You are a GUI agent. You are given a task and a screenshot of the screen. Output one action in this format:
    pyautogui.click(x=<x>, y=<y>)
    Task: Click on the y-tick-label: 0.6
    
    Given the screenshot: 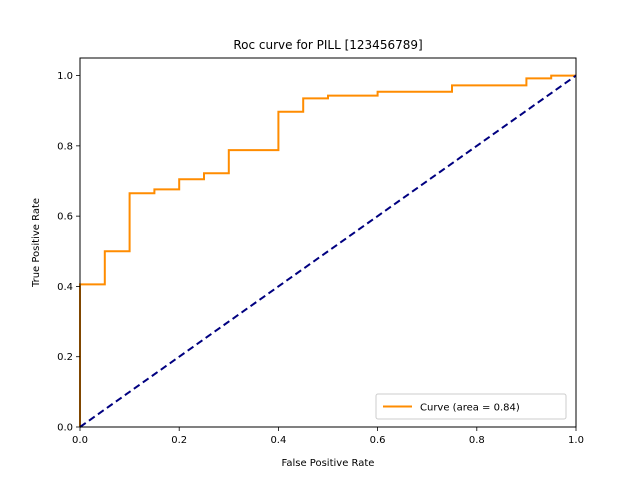 What is the action you would take?
    pyautogui.click(x=65, y=217)
    